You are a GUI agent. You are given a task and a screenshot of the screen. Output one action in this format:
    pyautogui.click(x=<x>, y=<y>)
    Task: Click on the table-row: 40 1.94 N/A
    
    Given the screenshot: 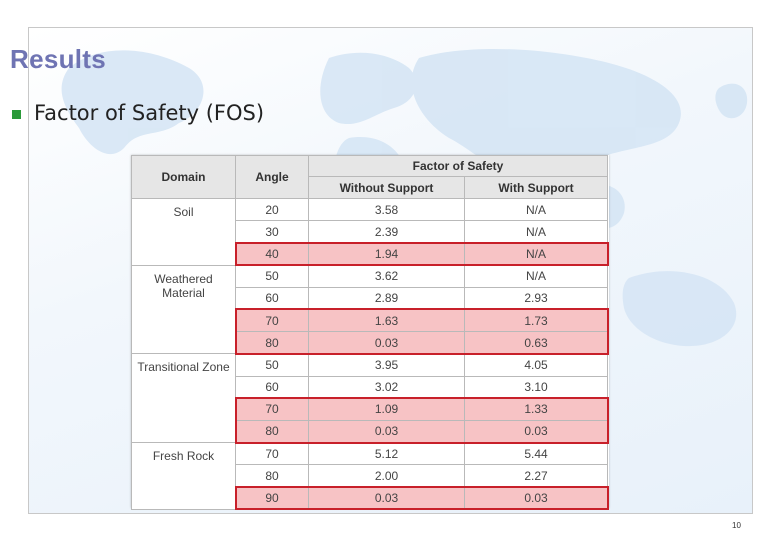 What is the action you would take?
    pyautogui.click(x=370, y=254)
    